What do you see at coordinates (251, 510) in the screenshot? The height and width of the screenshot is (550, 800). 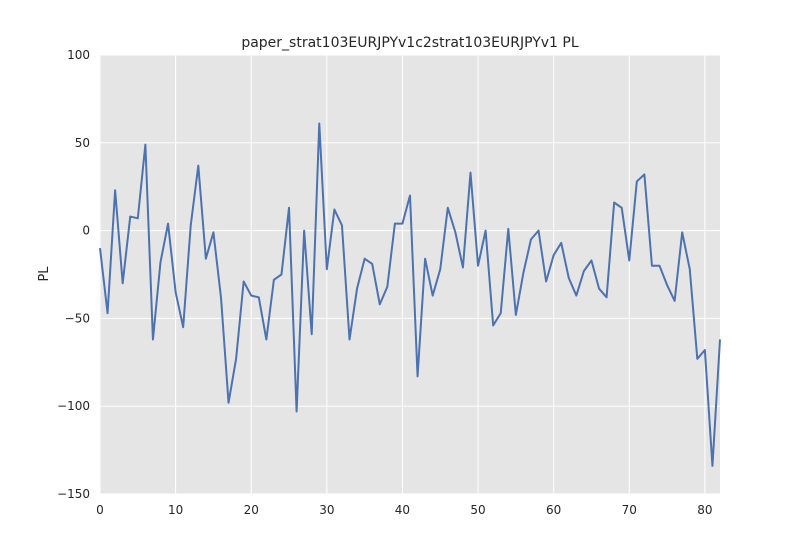 I see `x-tick-label: 20` at bounding box center [251, 510].